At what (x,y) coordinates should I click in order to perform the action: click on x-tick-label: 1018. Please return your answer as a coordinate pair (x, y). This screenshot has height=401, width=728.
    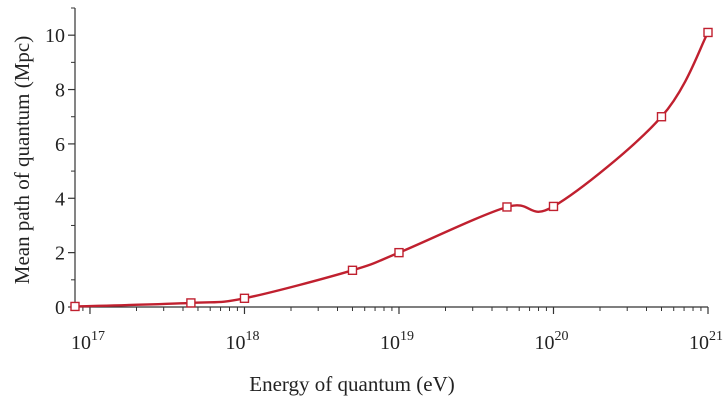
    Looking at the image, I should click on (242, 341).